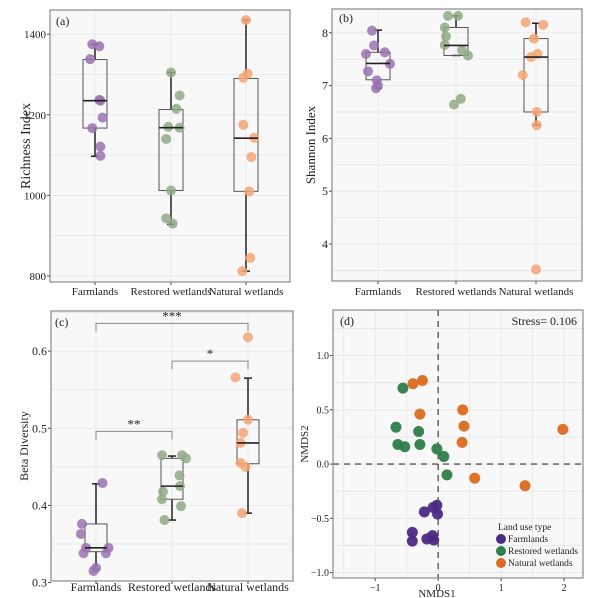 Image resolution: width=600 pixels, height=598 pixels. What do you see at coordinates (346, 18) in the screenshot?
I see `panel-label: (b)` at bounding box center [346, 18].